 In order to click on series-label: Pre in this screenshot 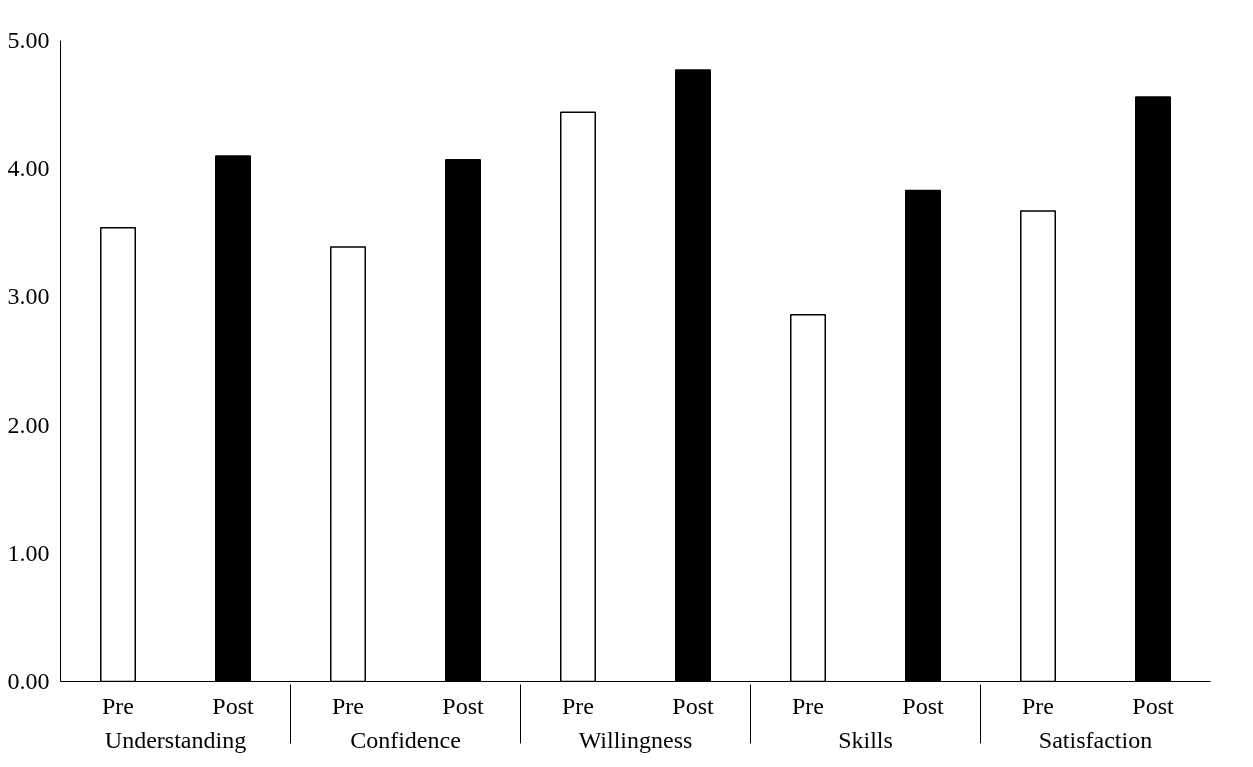, I will do `click(118, 705)`.